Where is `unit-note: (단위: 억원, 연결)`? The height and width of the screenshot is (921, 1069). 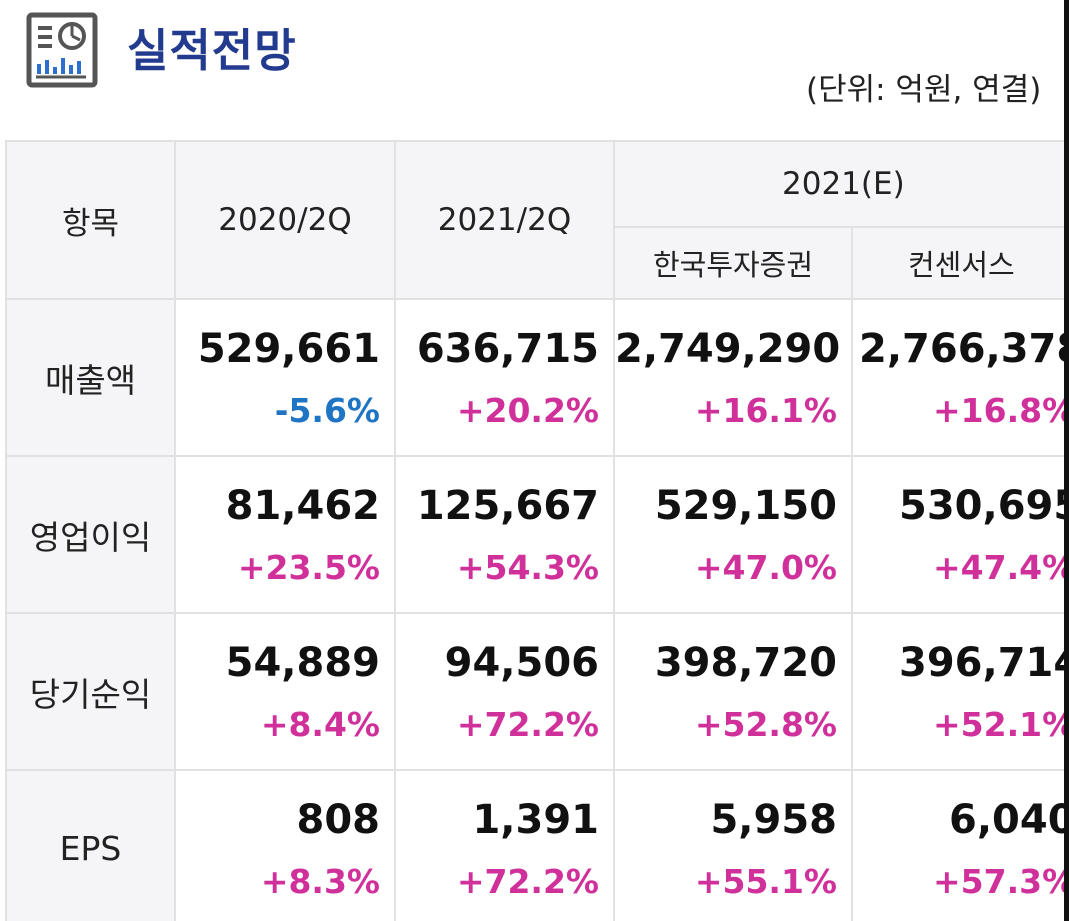 unit-note: (단위: 억원, 연결) is located at coordinates (924, 90).